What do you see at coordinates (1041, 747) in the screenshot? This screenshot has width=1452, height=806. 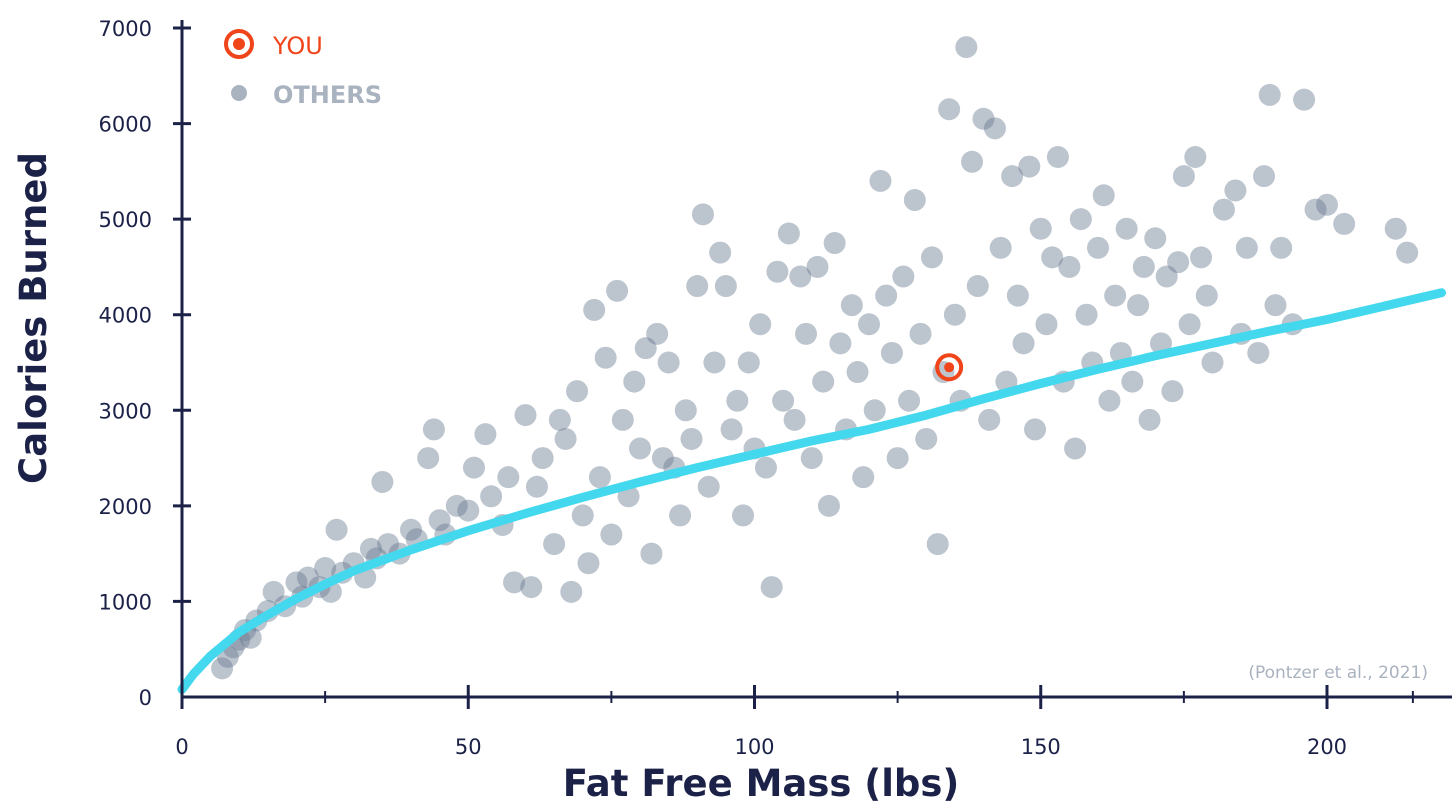 I see `x-tick-label: 150` at bounding box center [1041, 747].